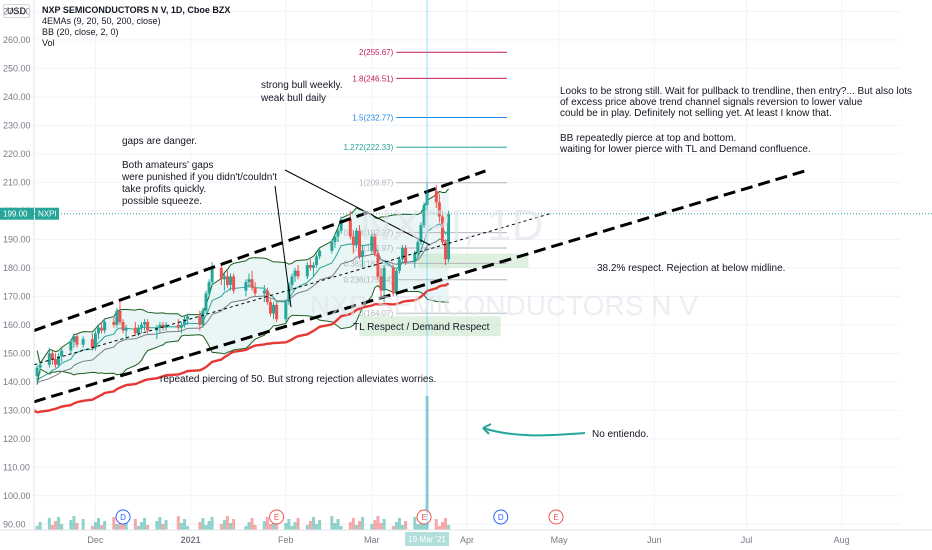 The image size is (932, 550). What do you see at coordinates (560, 540) in the screenshot?
I see `x-tick-label: May` at bounding box center [560, 540].